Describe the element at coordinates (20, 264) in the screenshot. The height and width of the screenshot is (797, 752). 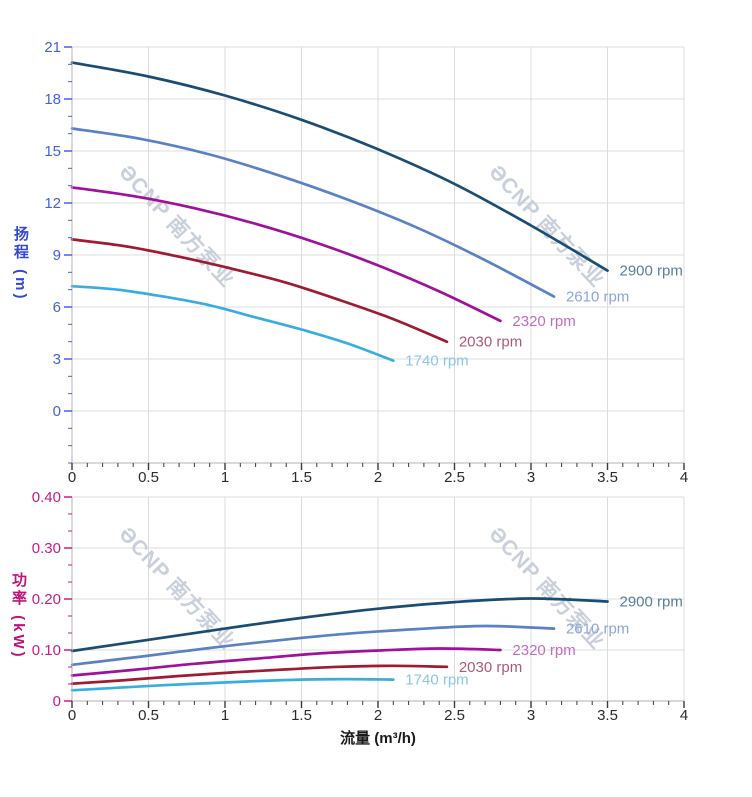
I see `head-axis-title: 扬程 (m)` at that location.